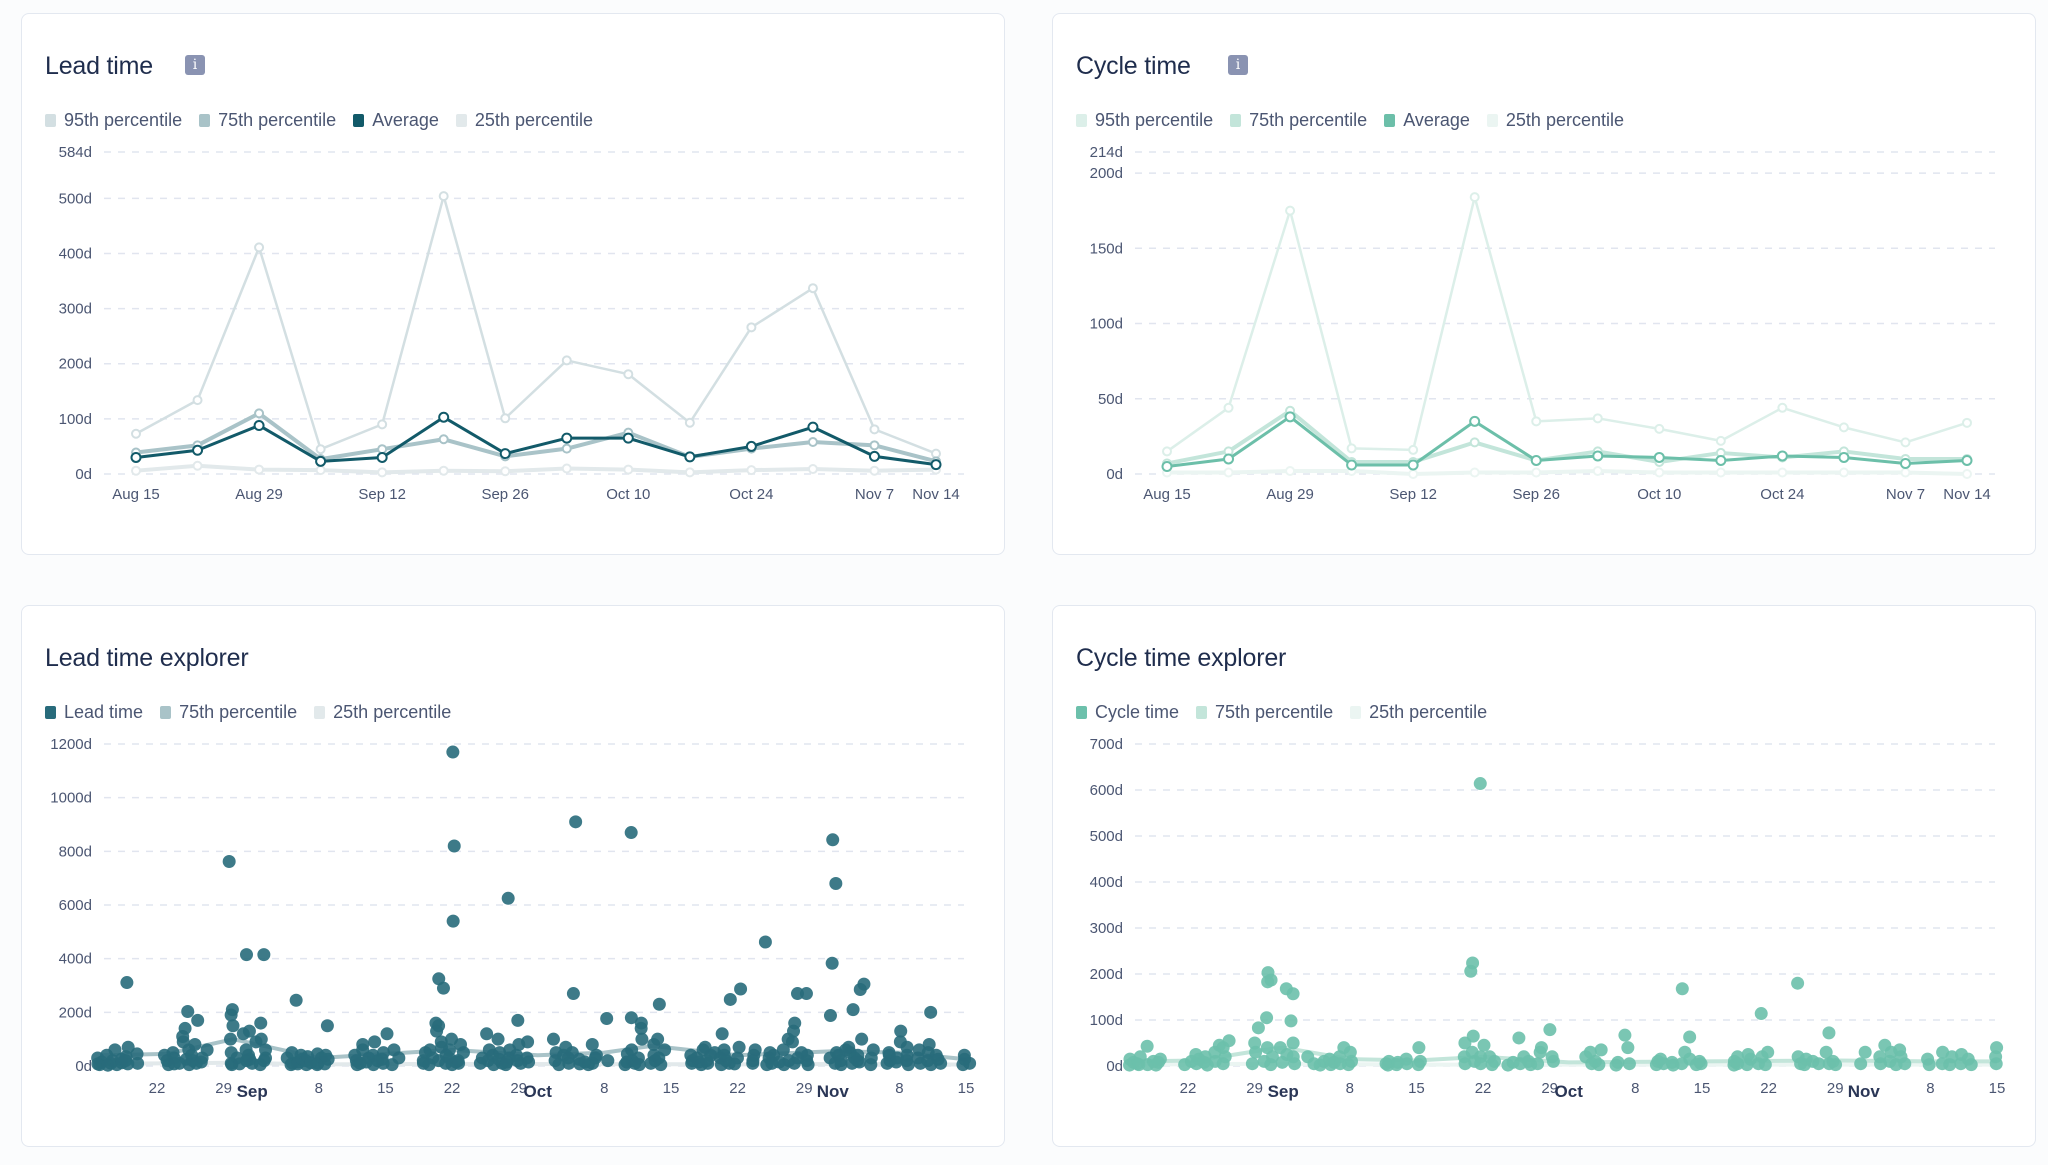 The width and height of the screenshot is (2048, 1165). Describe the element at coordinates (1659, 494) in the screenshot. I see `x-tick-label: Oct 10` at that location.